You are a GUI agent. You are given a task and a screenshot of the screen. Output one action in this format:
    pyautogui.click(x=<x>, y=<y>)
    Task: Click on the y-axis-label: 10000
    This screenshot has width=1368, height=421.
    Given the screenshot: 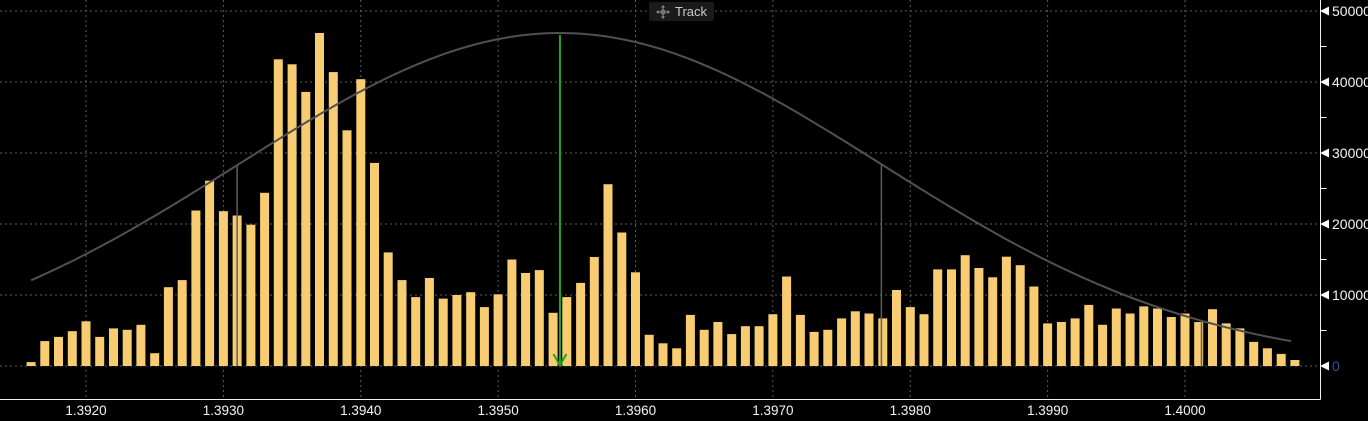 What is the action you would take?
    pyautogui.click(x=1350, y=295)
    